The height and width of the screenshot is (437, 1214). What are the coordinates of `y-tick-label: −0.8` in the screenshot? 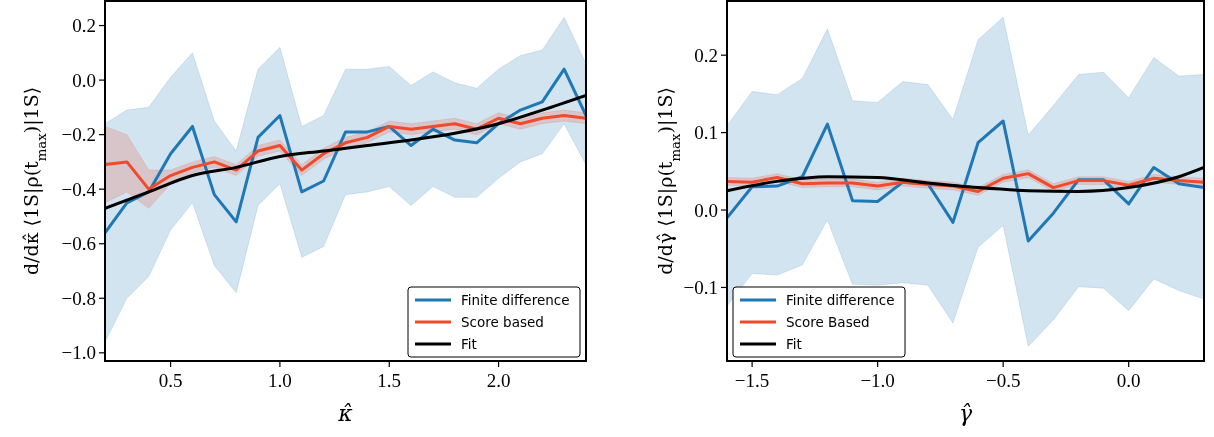 It's located at (78, 298).